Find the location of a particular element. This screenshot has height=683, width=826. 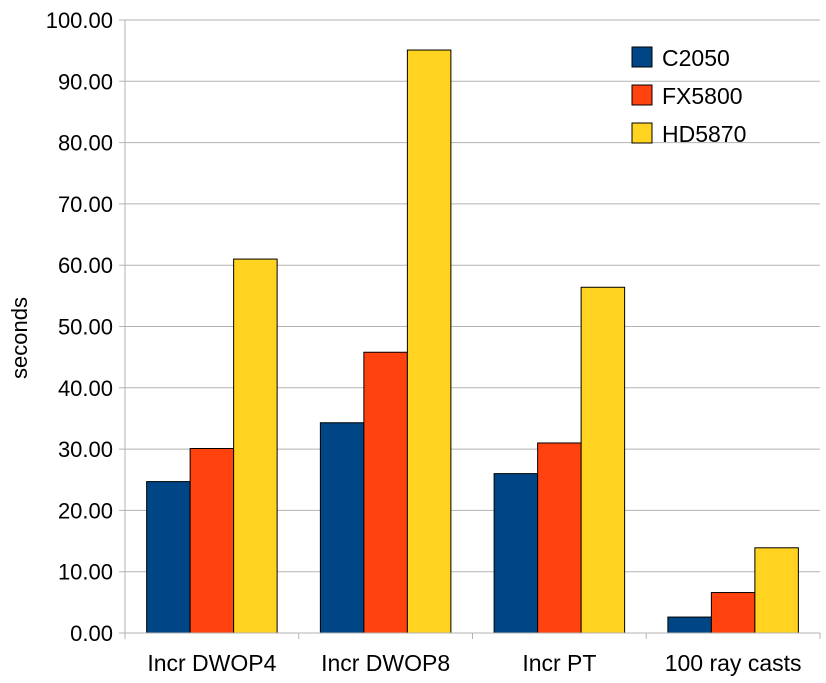

y-axis-title: seconds is located at coordinates (19, 338).